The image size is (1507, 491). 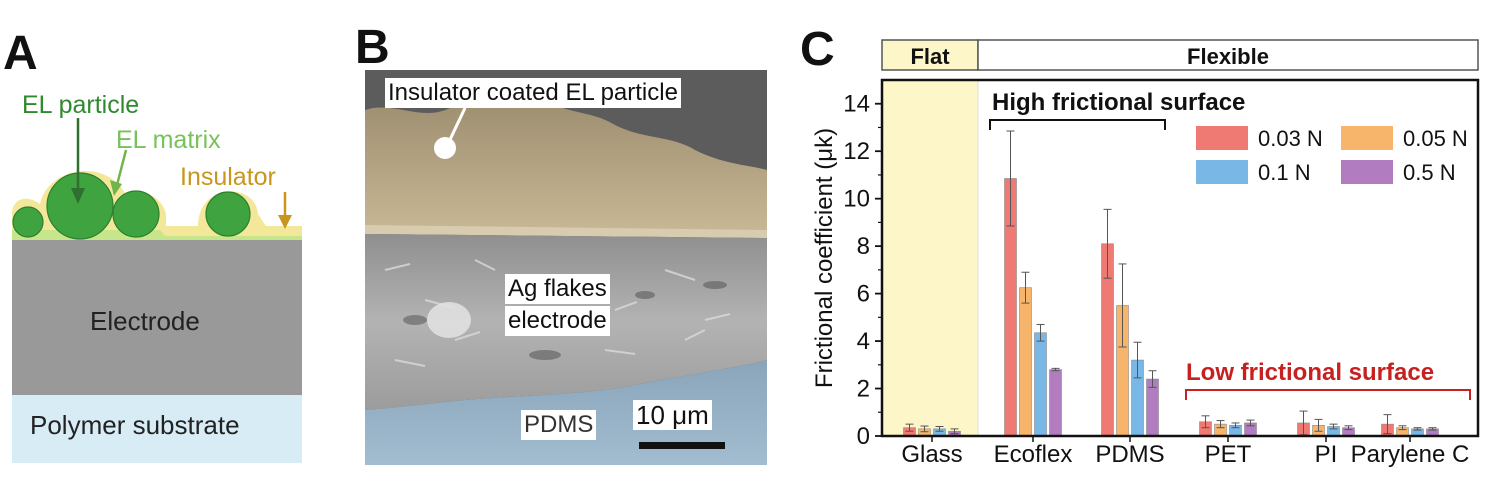 What do you see at coordinates (1055, 403) in the screenshot?
I see `bar-05N-ecoflex` at bounding box center [1055, 403].